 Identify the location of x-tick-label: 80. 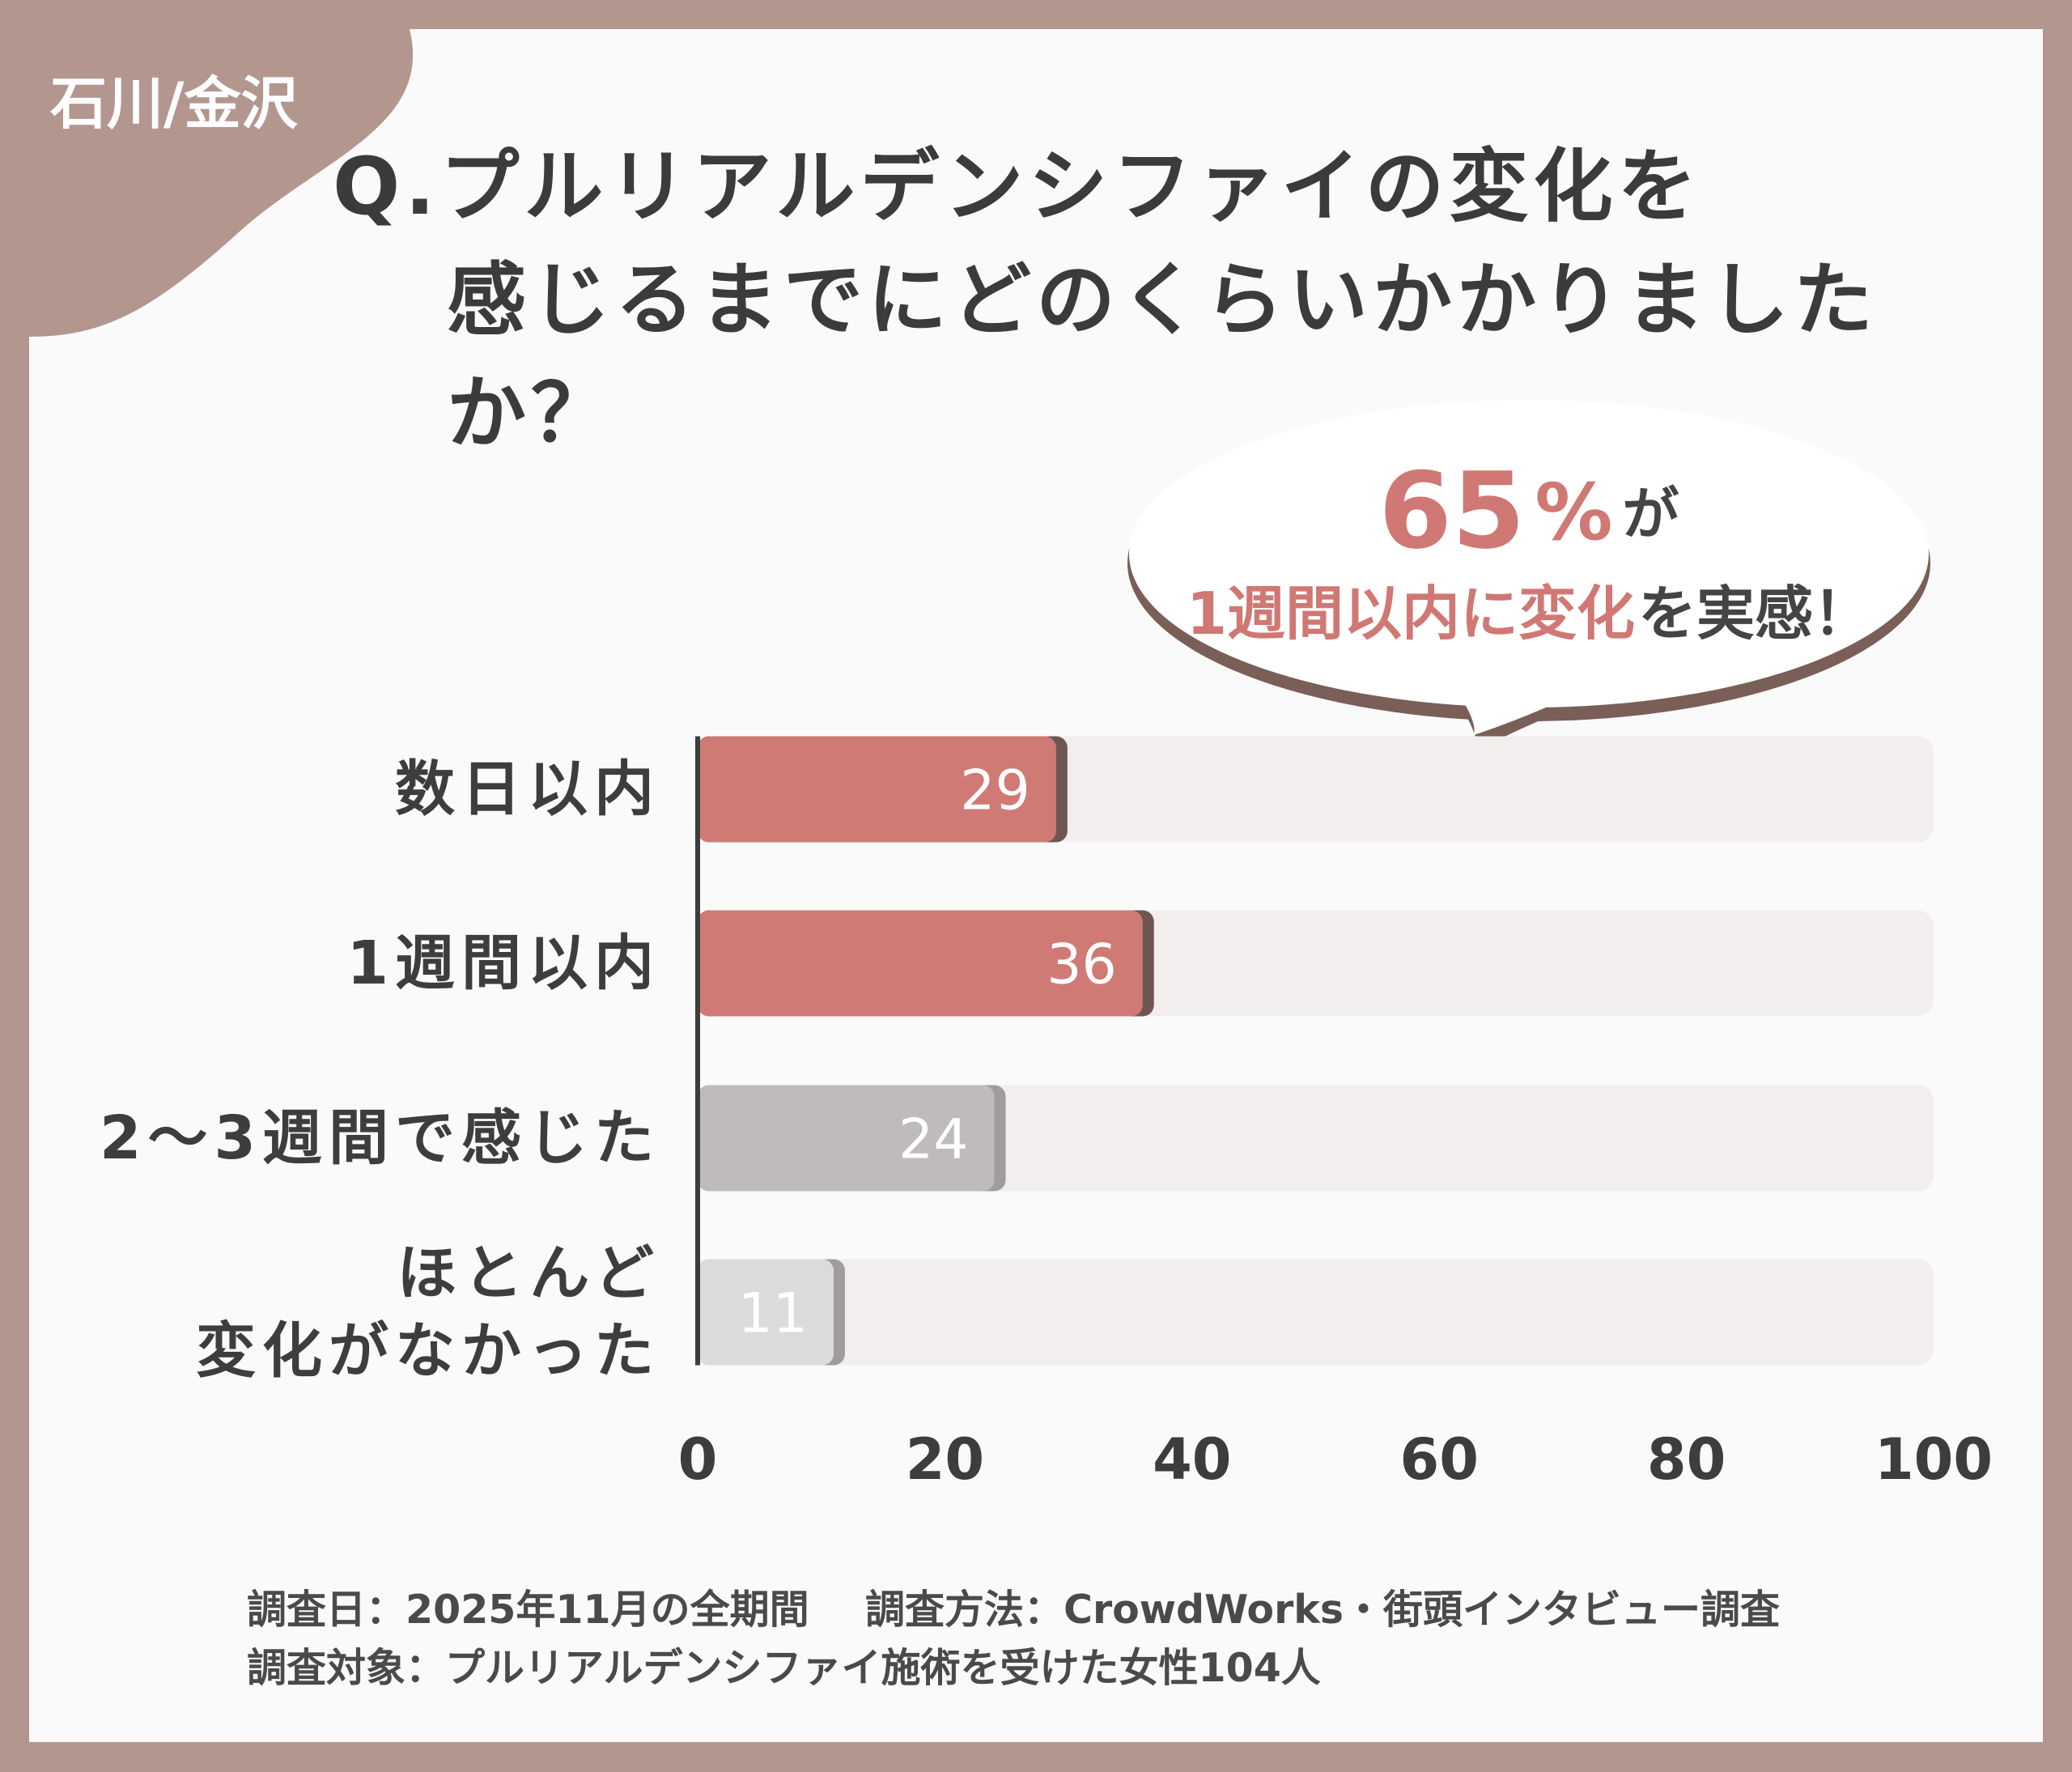
(1686, 1460).